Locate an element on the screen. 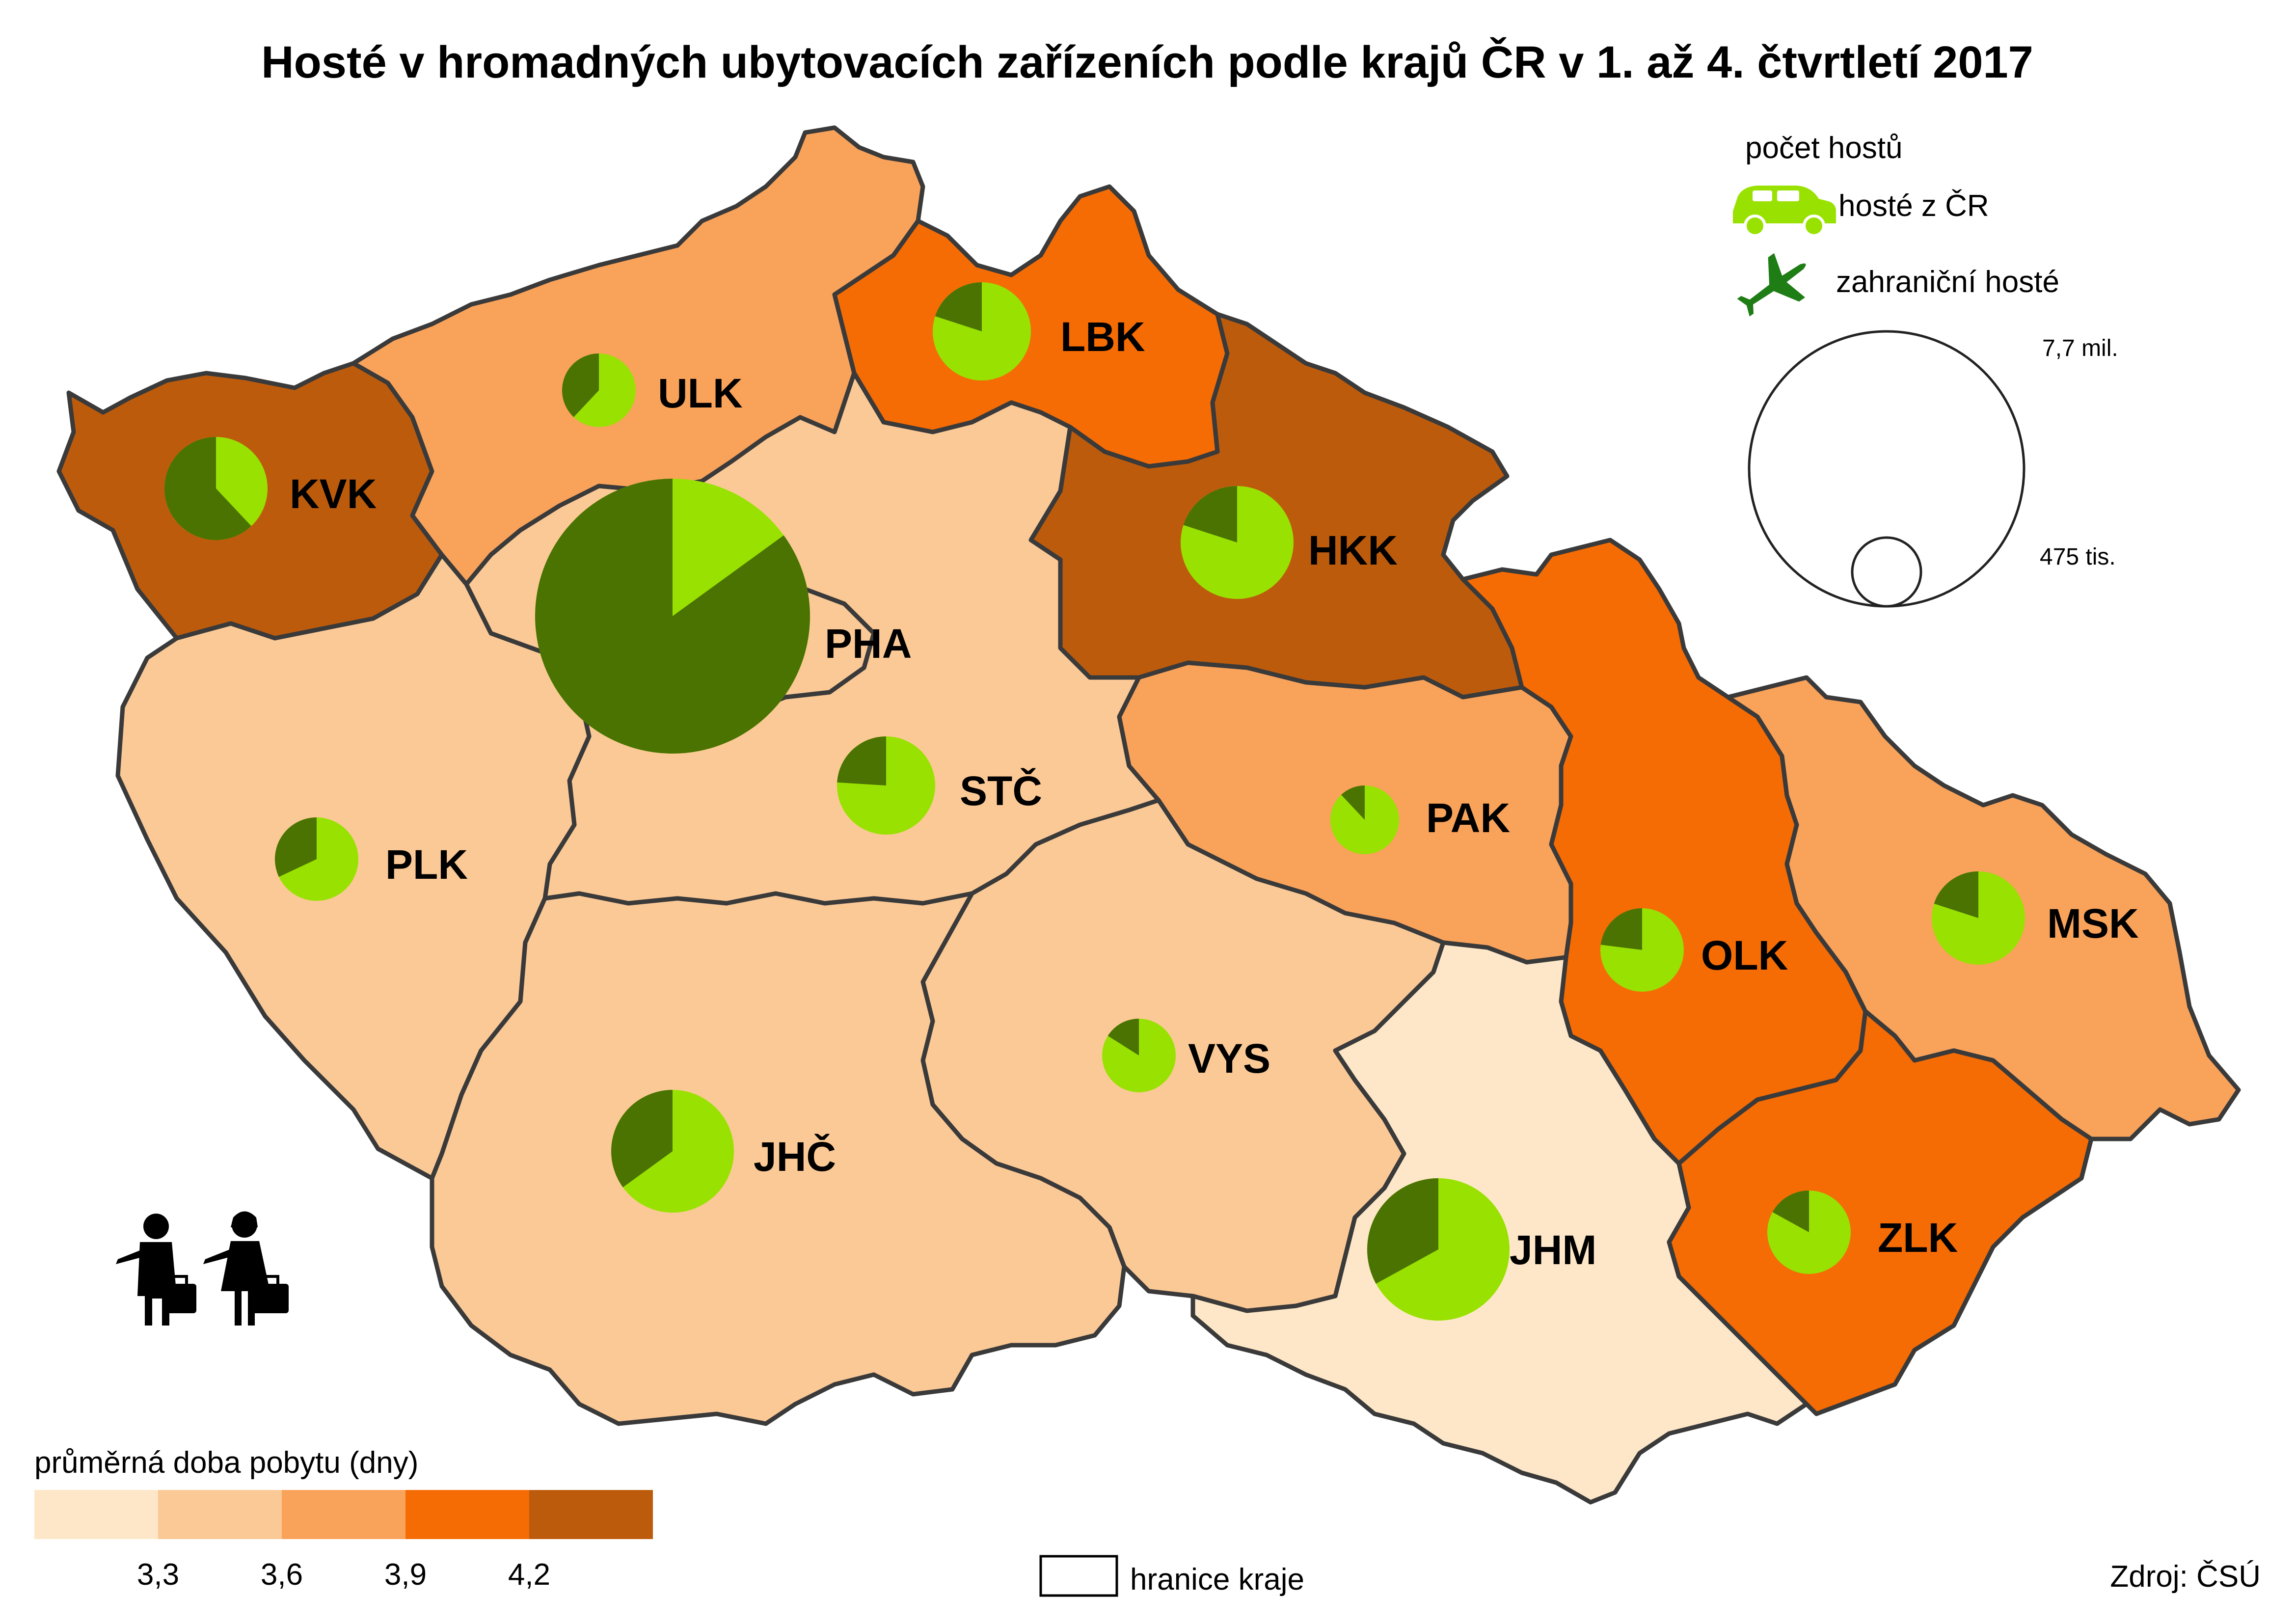 The image size is (2295, 1624). pie-hkk is located at coordinates (1237, 542).